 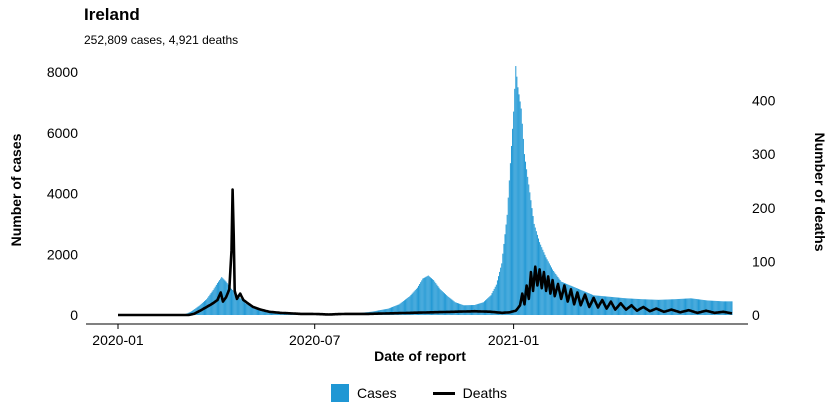 I want to click on right-tick-label: 200, so click(x=764, y=208).